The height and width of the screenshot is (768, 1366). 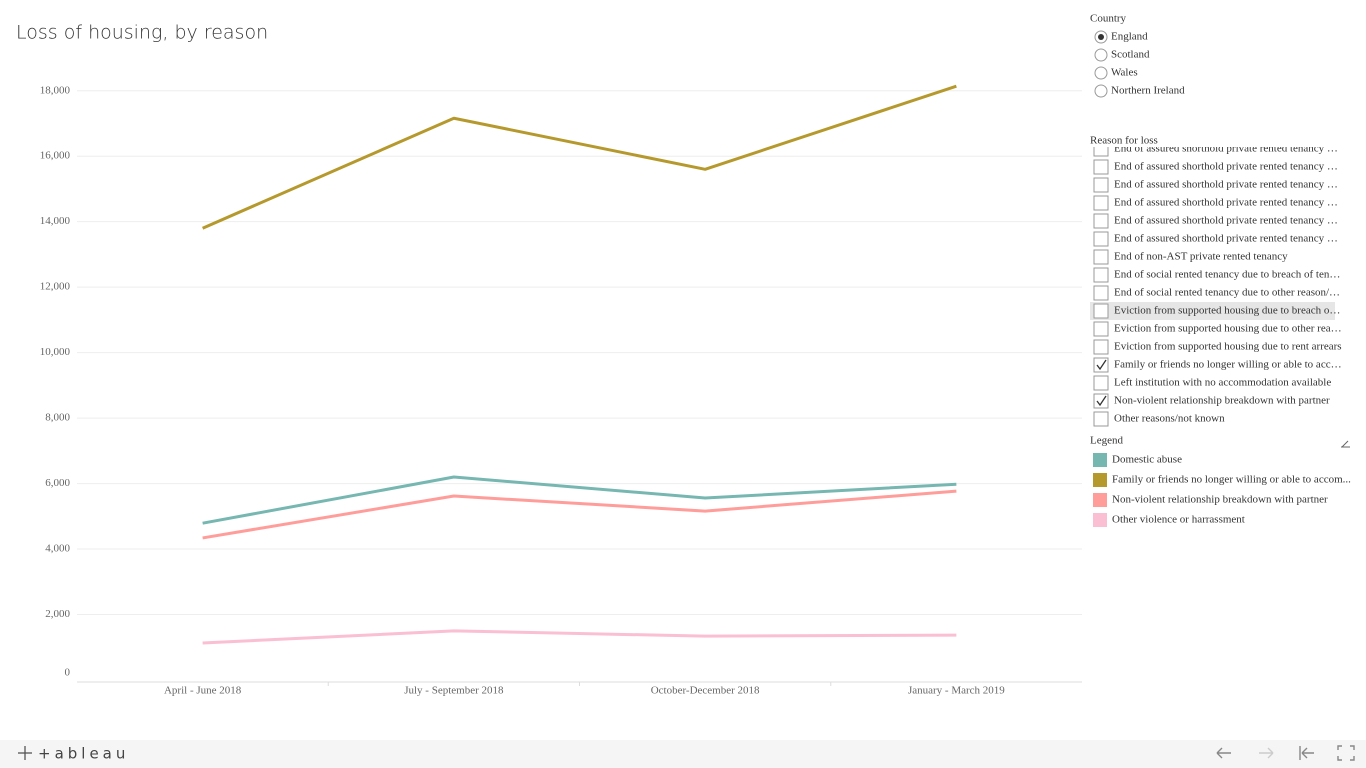 I want to click on y-tick-label: 16,000, so click(x=55, y=156).